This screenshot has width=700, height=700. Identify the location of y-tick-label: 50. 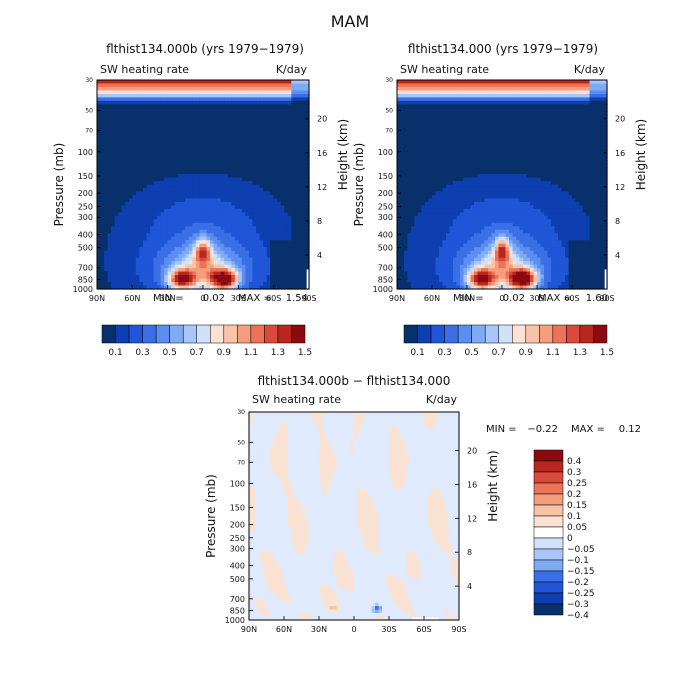
(89, 110).